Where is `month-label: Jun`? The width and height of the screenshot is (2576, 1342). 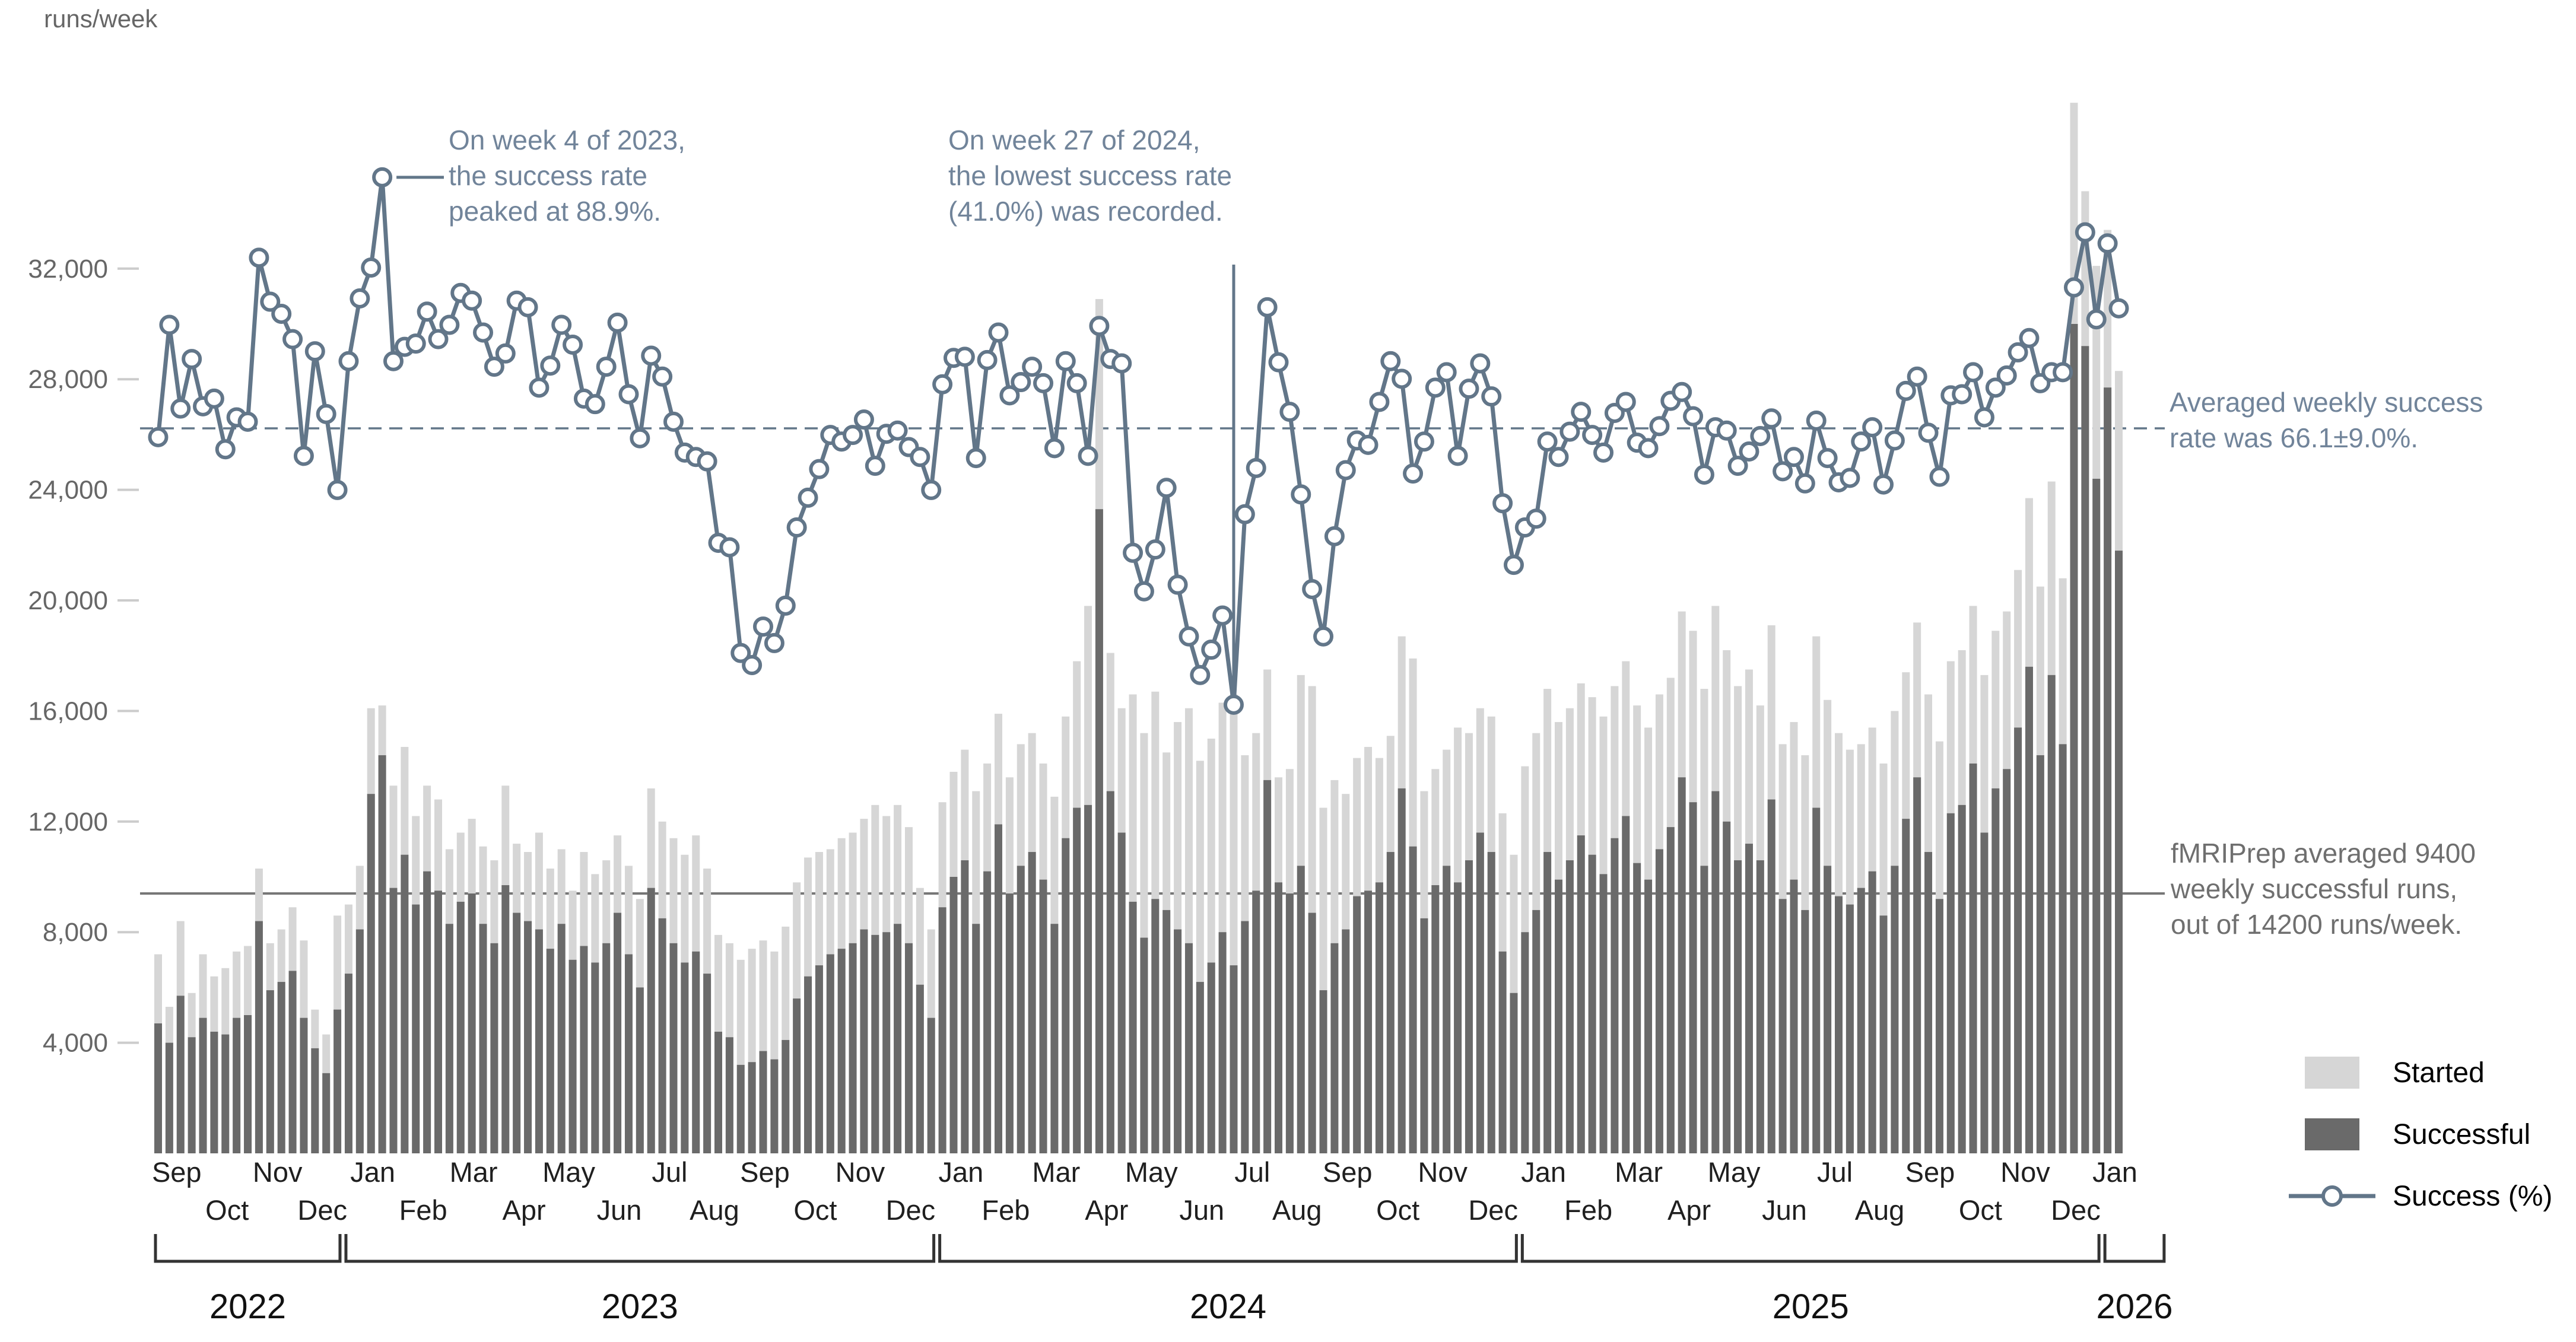 month-label: Jun is located at coordinates (619, 1210).